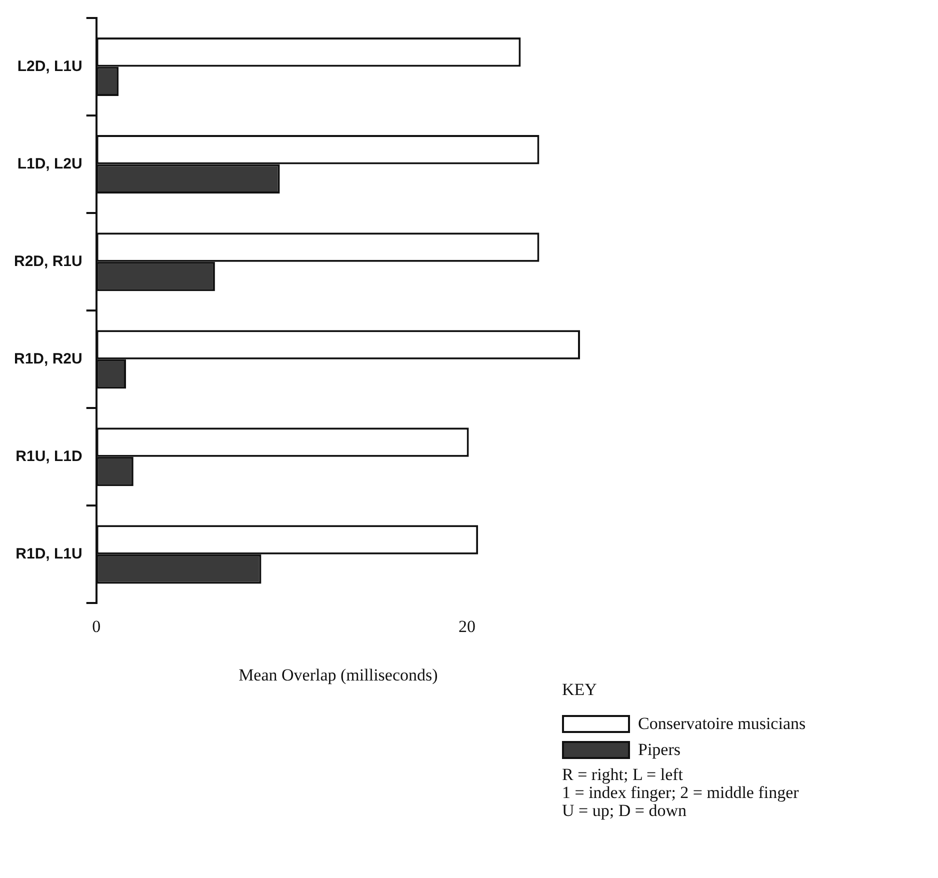 This screenshot has width=938, height=878. Describe the element at coordinates (625, 810) in the screenshot. I see `text: U = up; D = down` at that location.